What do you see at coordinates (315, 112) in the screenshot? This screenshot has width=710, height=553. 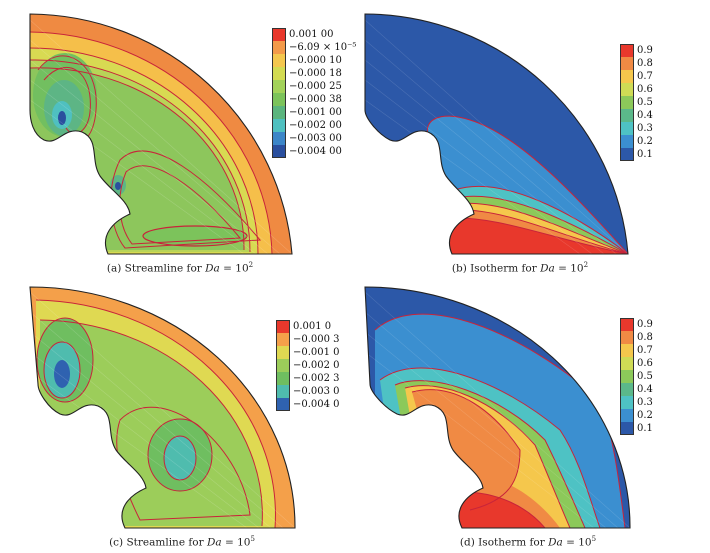 I see `legend-label: −0.001 00` at bounding box center [315, 112].